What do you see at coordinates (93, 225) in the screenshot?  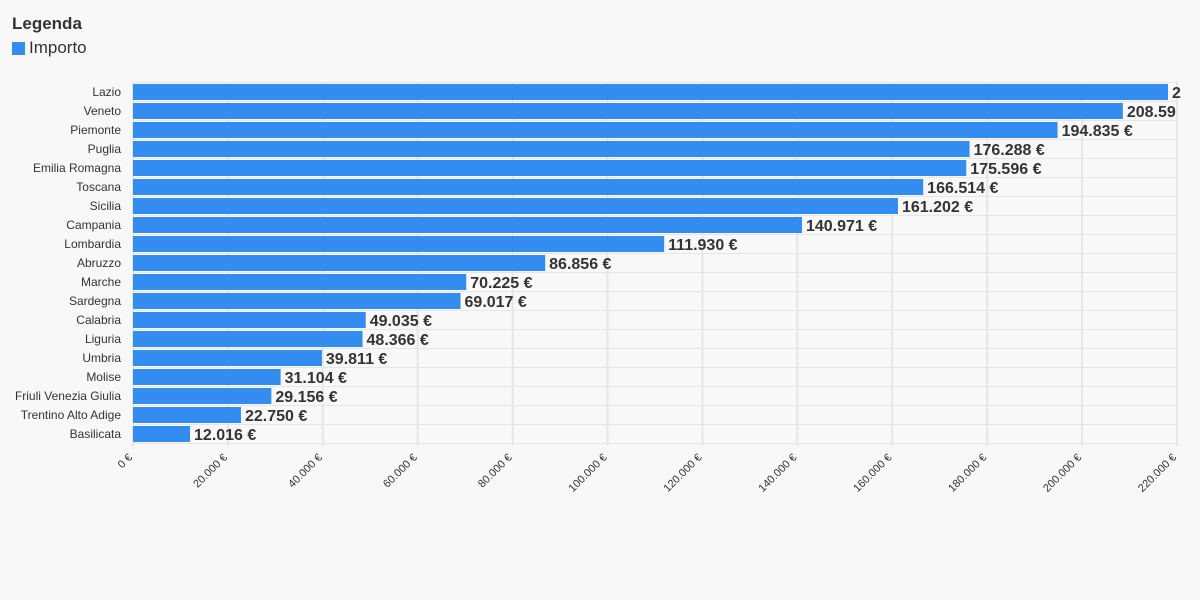 I see `category-label: Campania` at bounding box center [93, 225].